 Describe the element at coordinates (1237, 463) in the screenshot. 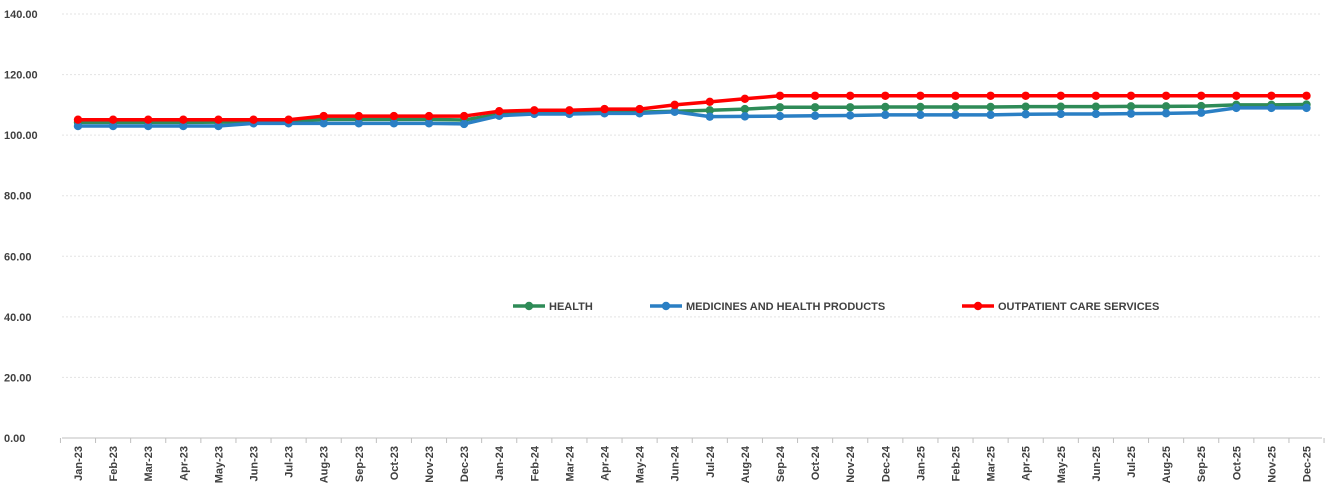

I see `x-tick-label: Oct-25` at that location.